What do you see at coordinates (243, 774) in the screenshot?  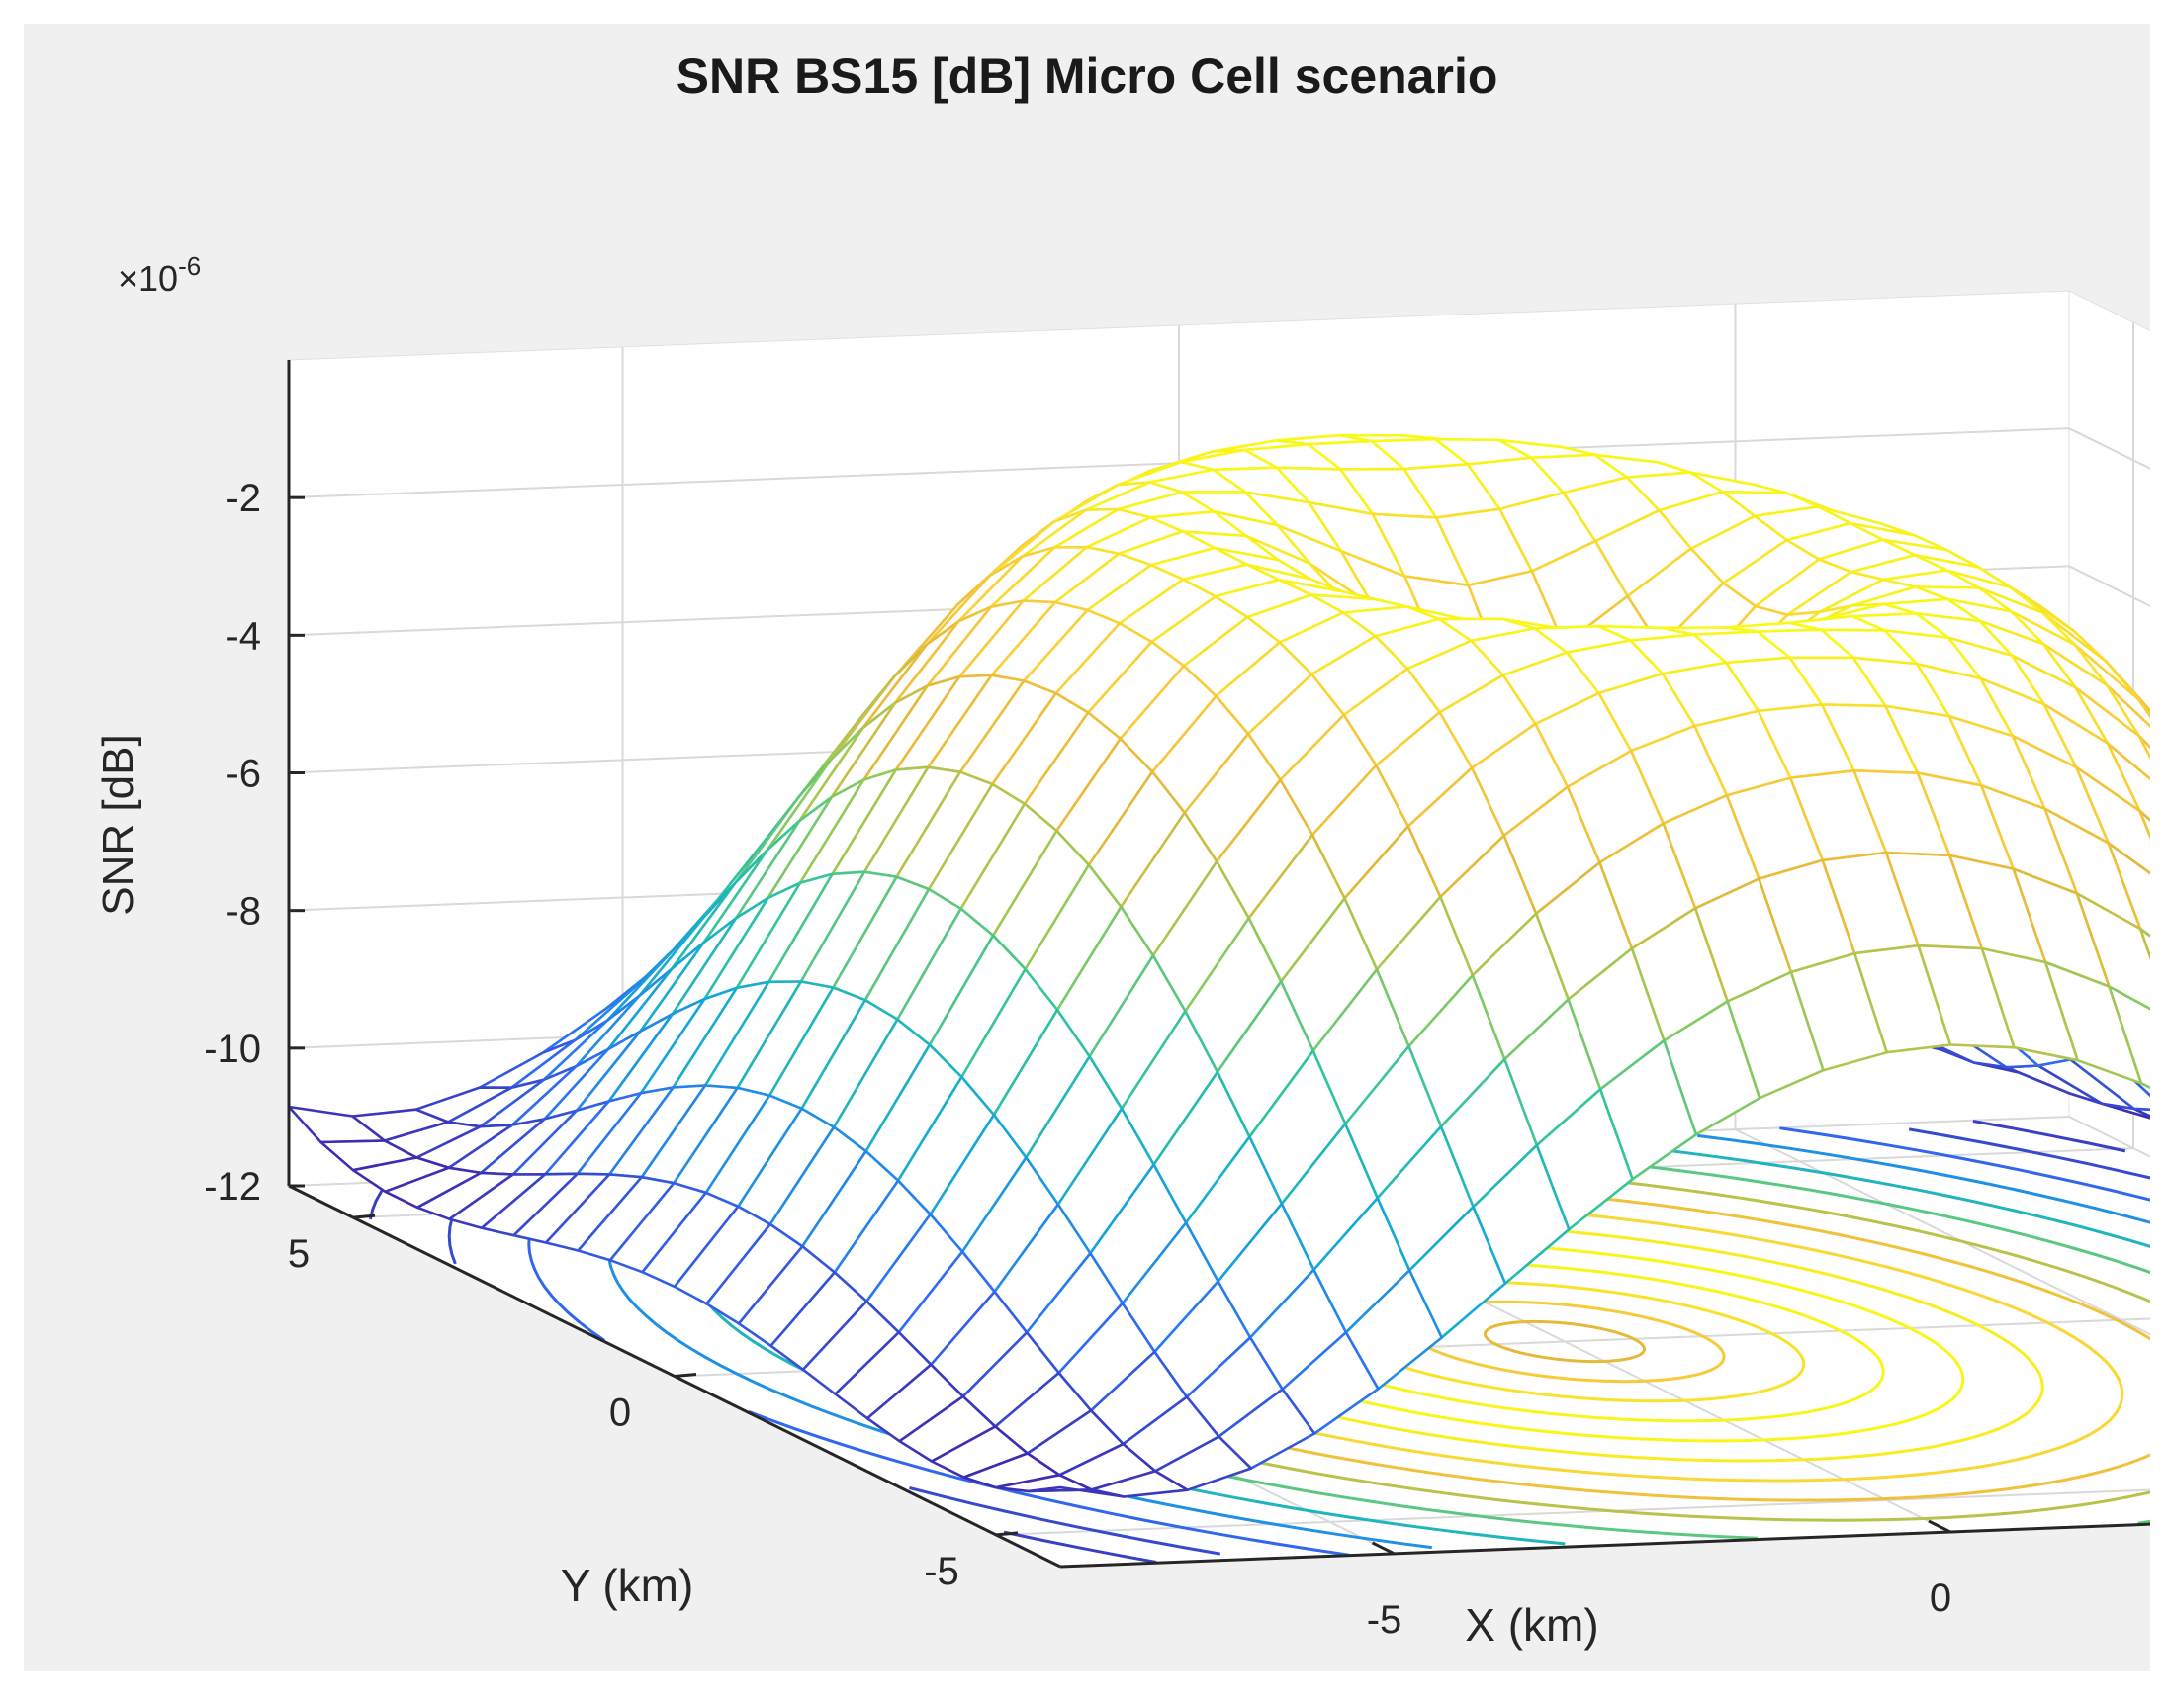 I see `z-tick-label: -6` at bounding box center [243, 774].